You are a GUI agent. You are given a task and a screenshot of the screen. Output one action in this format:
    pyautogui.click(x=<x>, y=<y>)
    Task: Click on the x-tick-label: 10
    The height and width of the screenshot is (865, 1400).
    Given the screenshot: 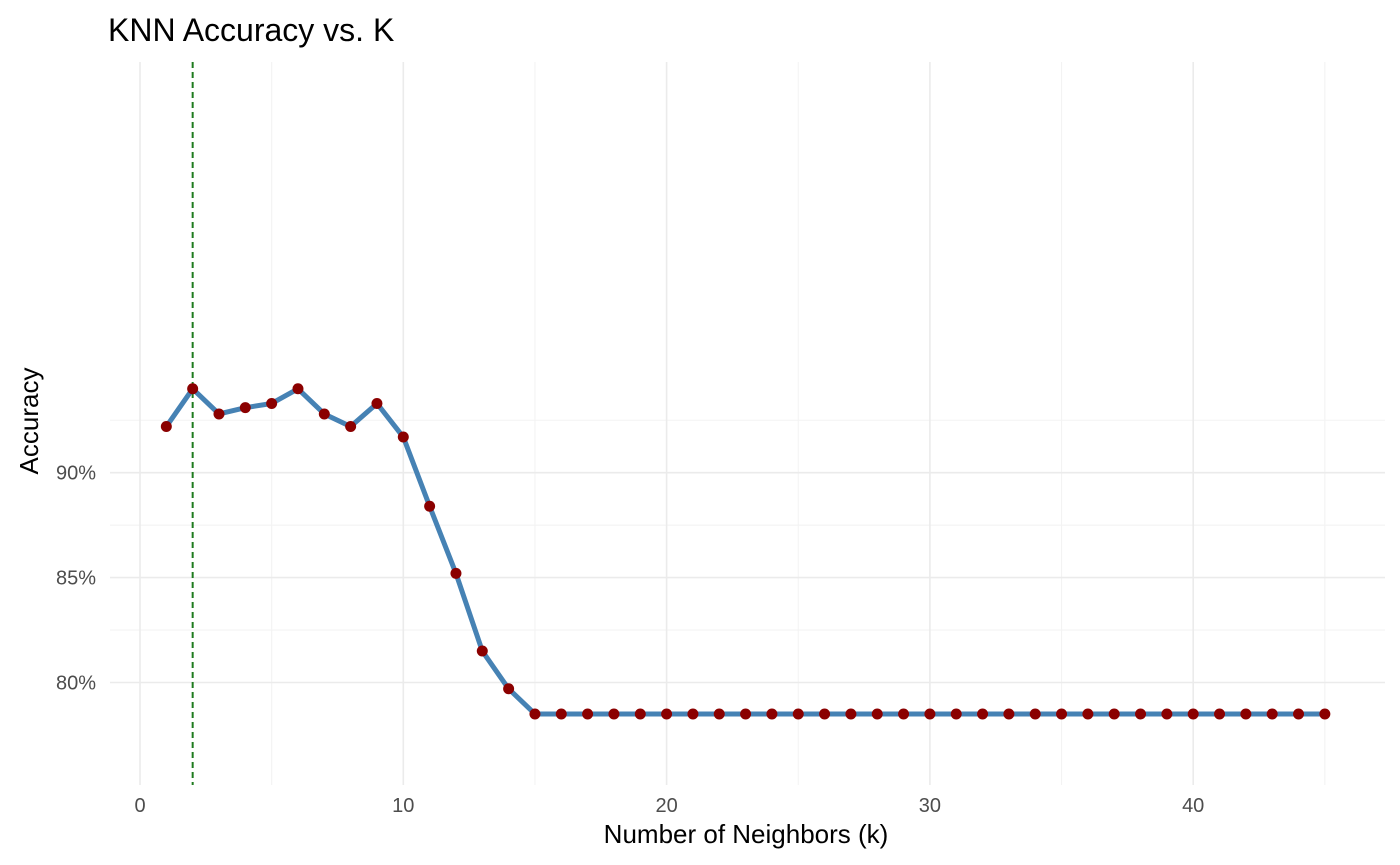 What is the action you would take?
    pyautogui.click(x=403, y=806)
    